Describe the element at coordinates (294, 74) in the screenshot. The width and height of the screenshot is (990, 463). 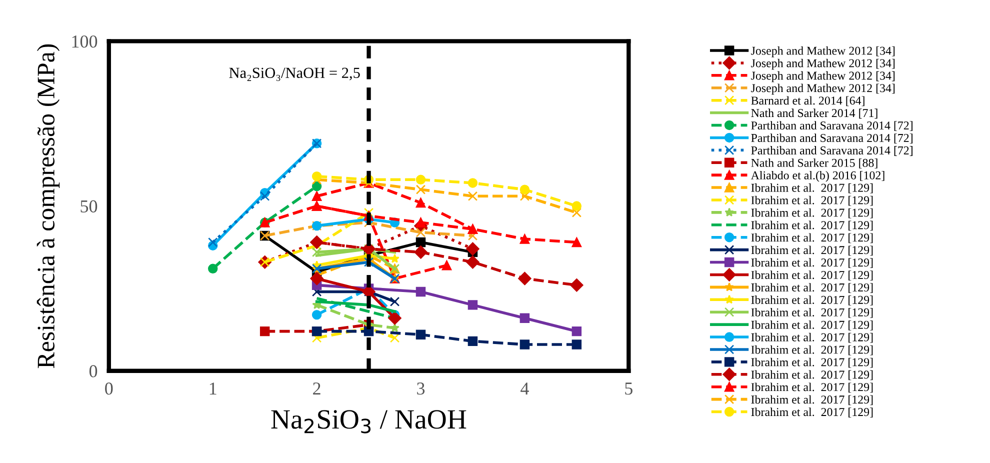
I see `ref-line-label: Na₂SiO₃/NaOH = 2,5` at that location.